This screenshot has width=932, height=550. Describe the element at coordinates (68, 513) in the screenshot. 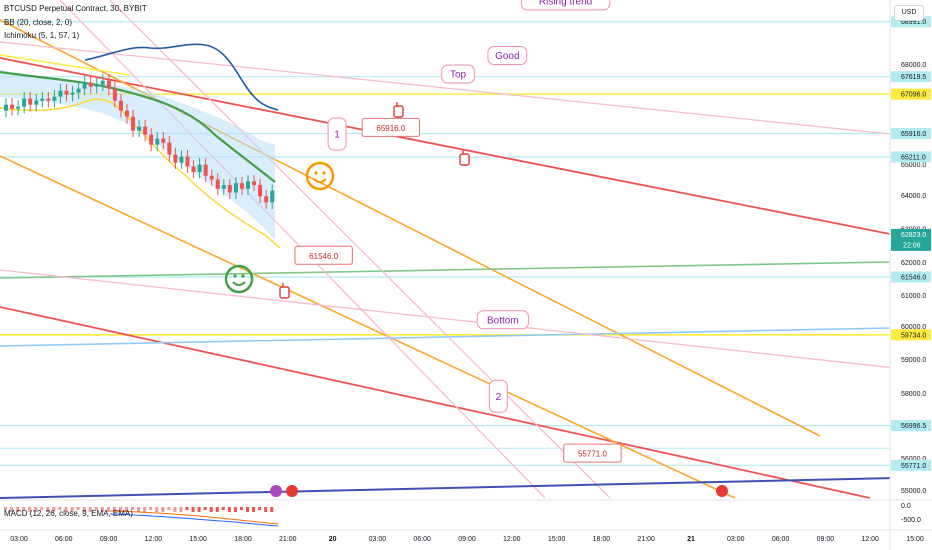

I see `macd-indicator-label: MACD (12, 26, close, 9, EMA, EMA)` at that location.